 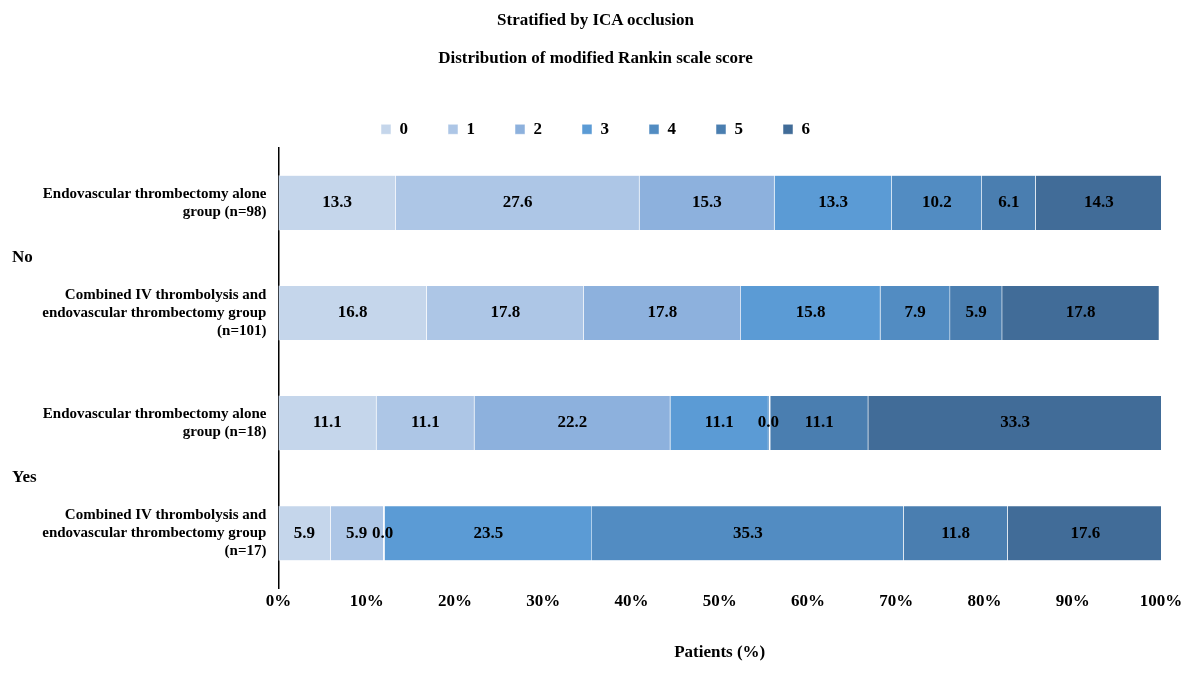 I want to click on data-label: 23.5, so click(x=488, y=532).